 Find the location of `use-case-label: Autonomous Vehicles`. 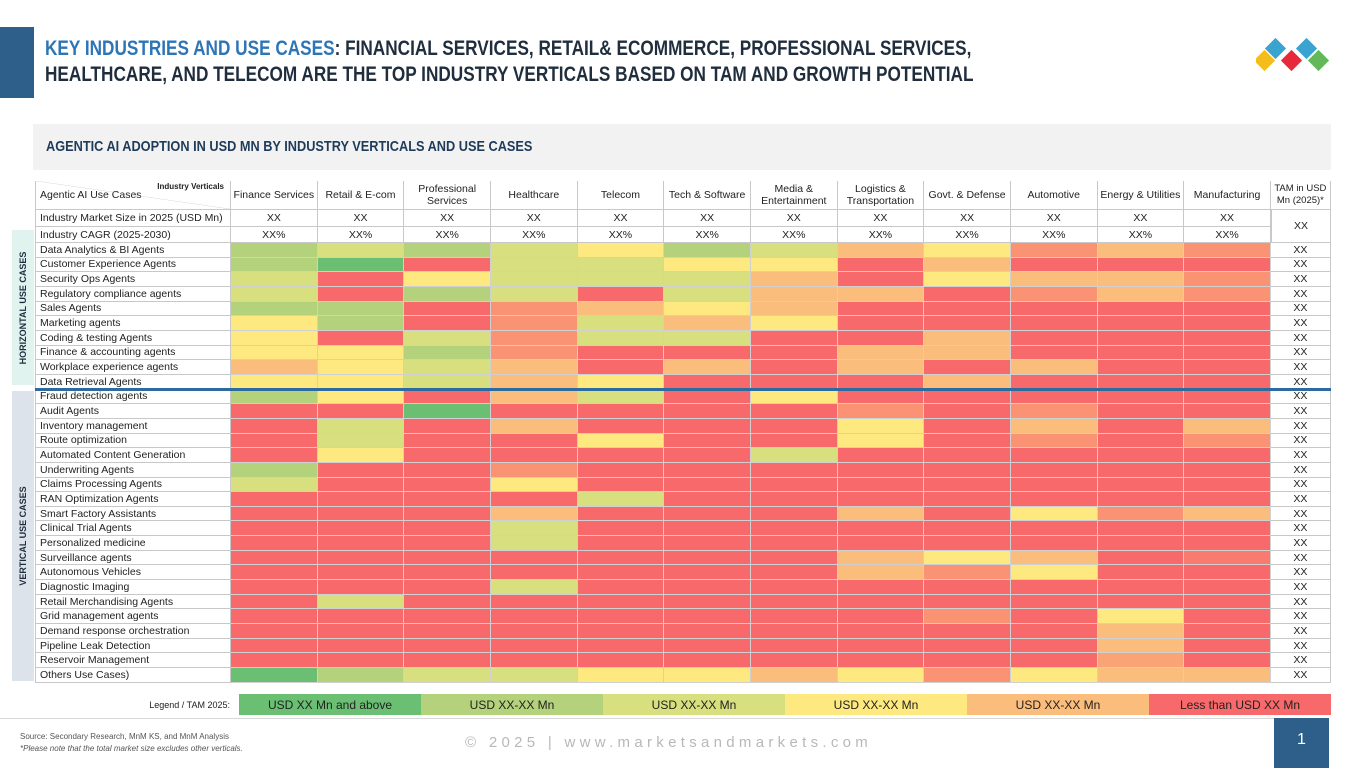

use-case-label: Autonomous Vehicles is located at coordinates (133, 573).